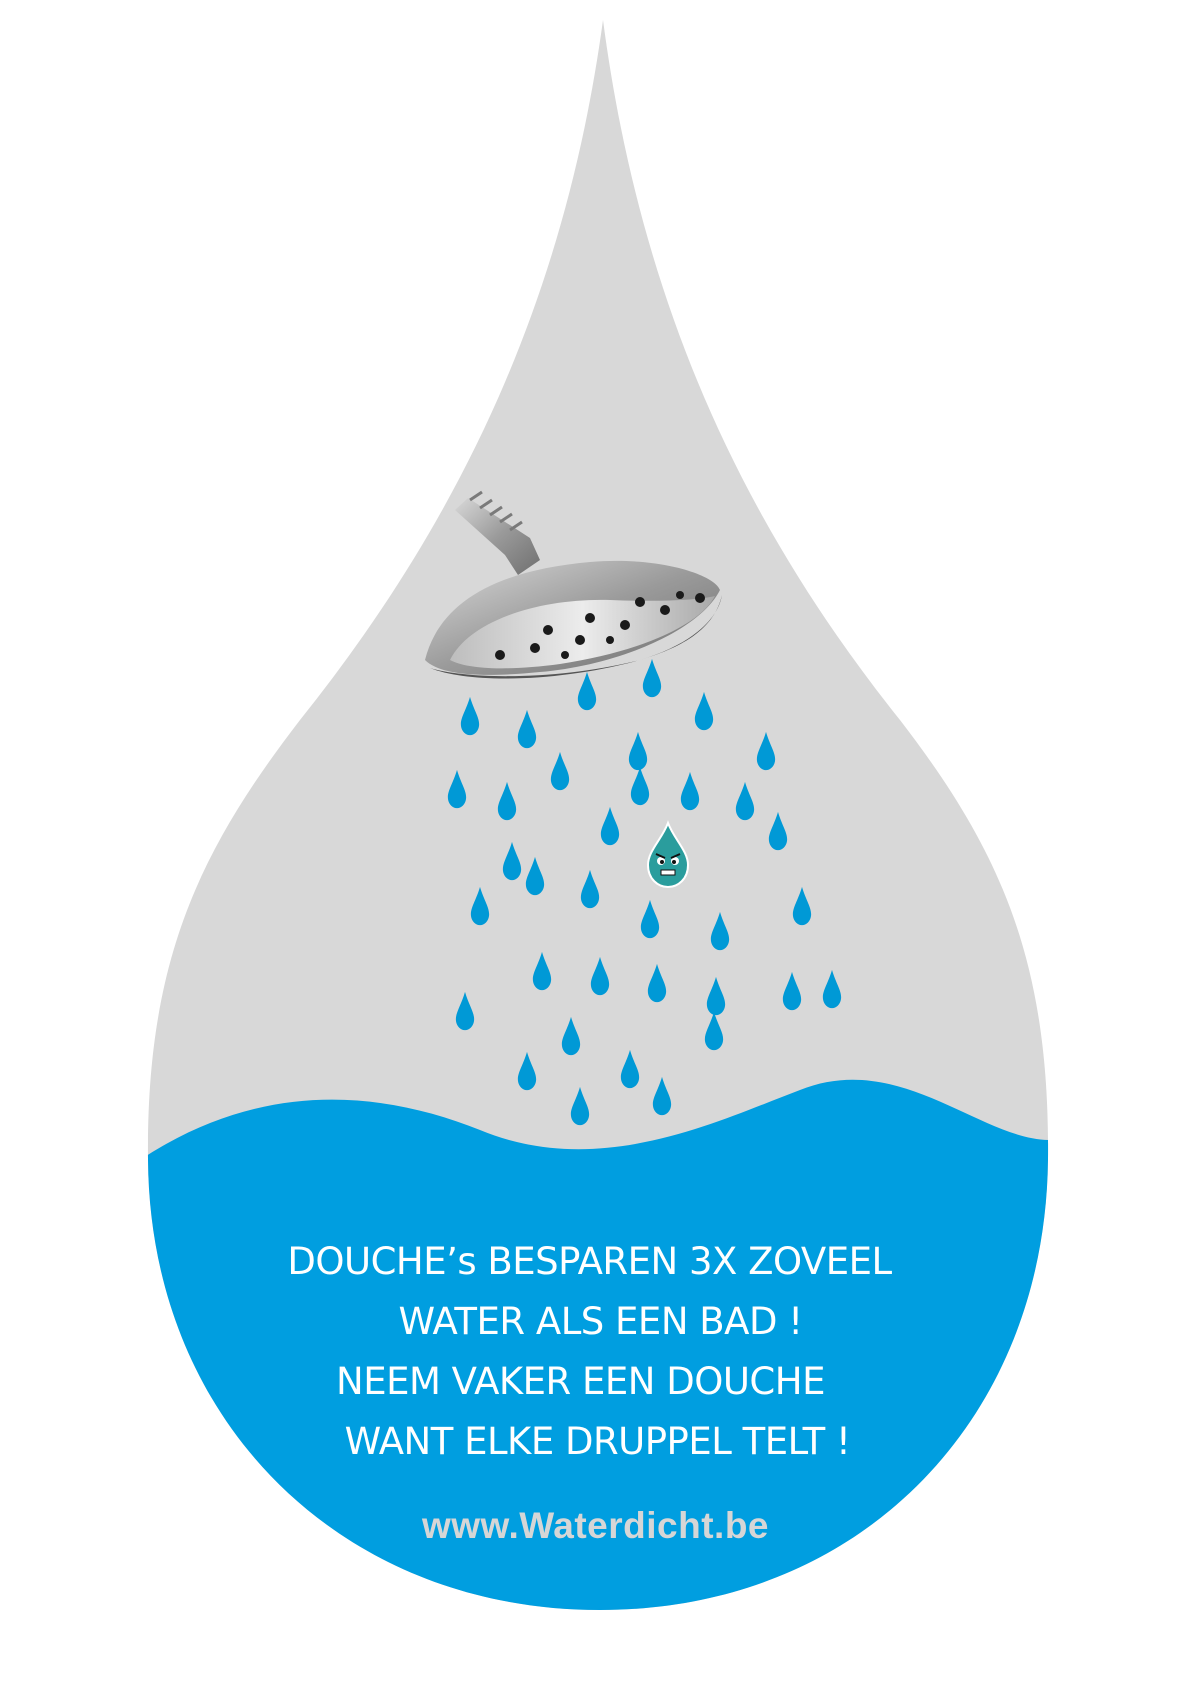  What do you see at coordinates (668, 854) in the screenshot?
I see `angry-droplet-mascot-icon` at bounding box center [668, 854].